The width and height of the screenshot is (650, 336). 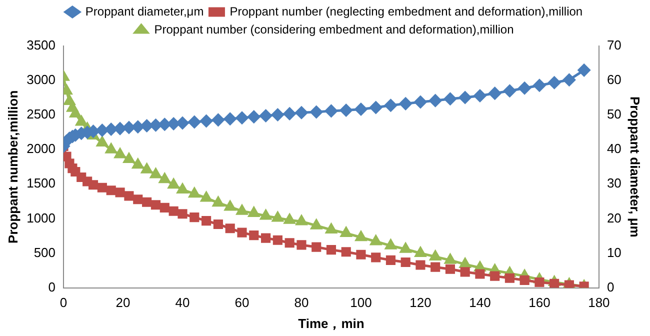 What do you see at coordinates (610, 286) in the screenshot?
I see `y2-tick-label: 0` at bounding box center [610, 286].